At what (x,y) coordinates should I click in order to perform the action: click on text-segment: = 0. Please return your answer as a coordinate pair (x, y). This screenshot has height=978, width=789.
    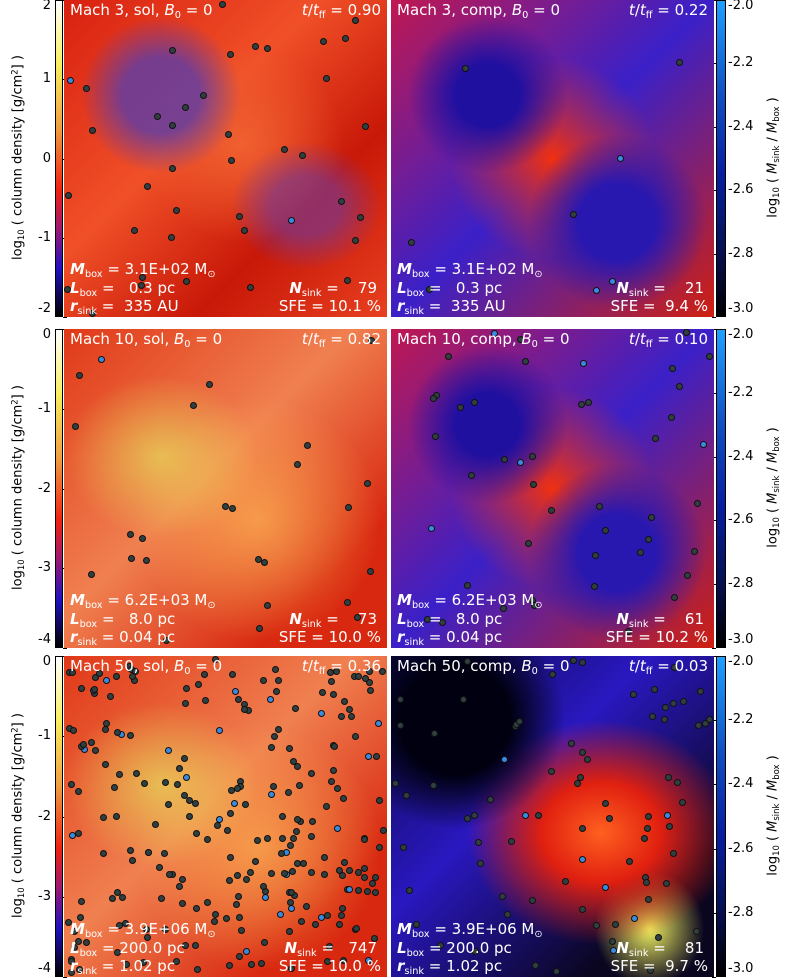
    Looking at the image, I should click on (206, 666).